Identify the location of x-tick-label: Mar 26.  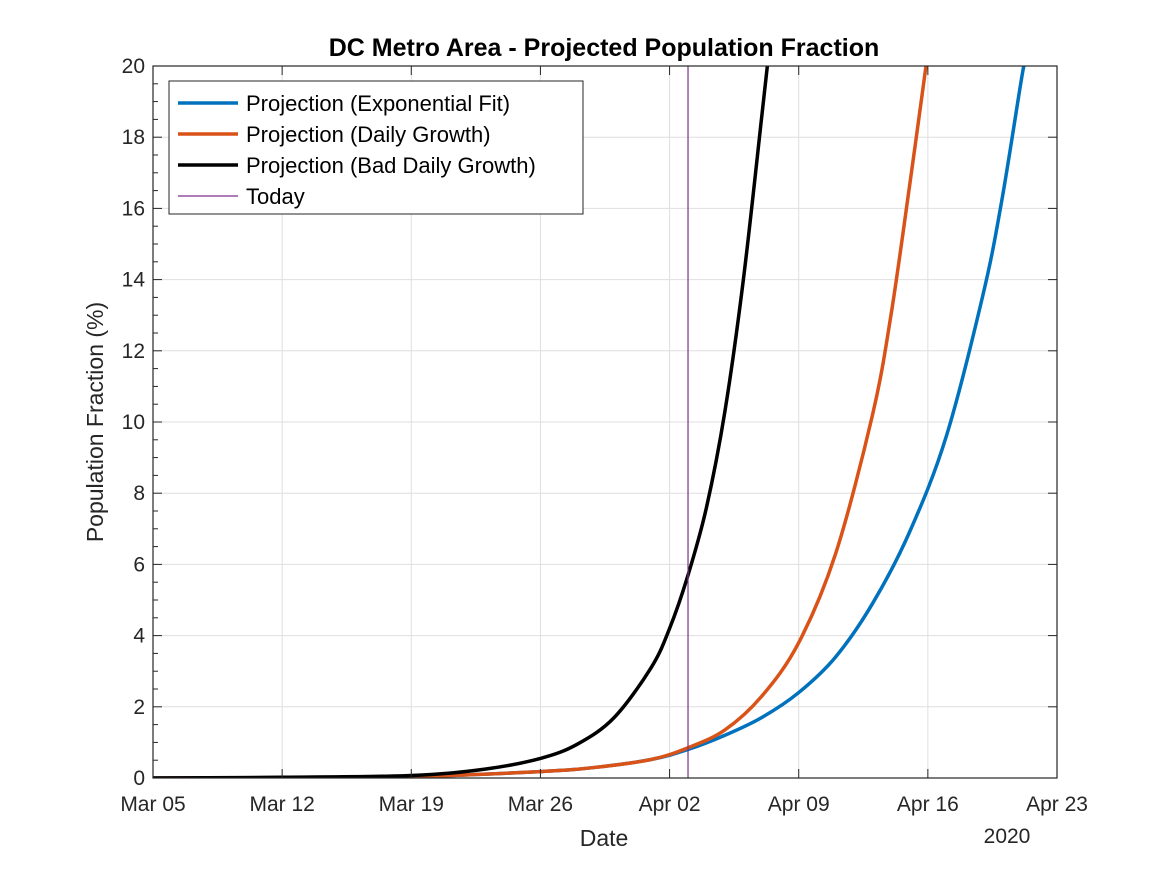
(540, 804).